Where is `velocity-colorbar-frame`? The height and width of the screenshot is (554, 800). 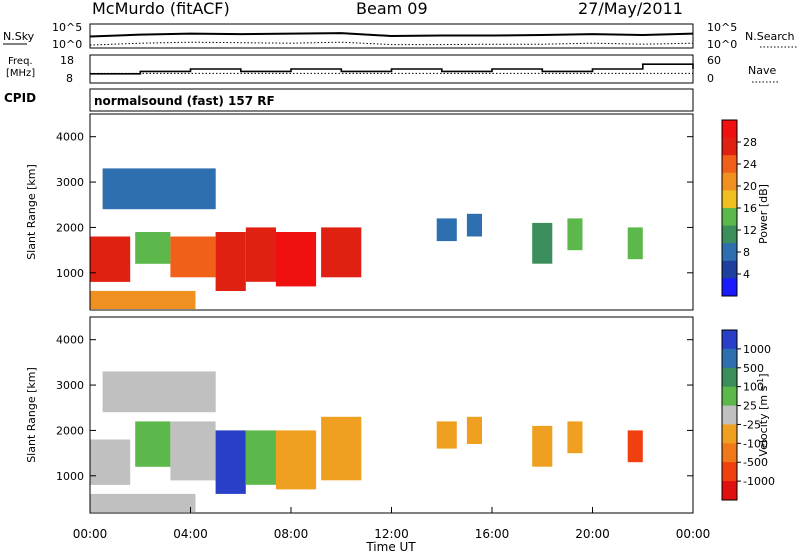 velocity-colorbar-frame is located at coordinates (729, 415).